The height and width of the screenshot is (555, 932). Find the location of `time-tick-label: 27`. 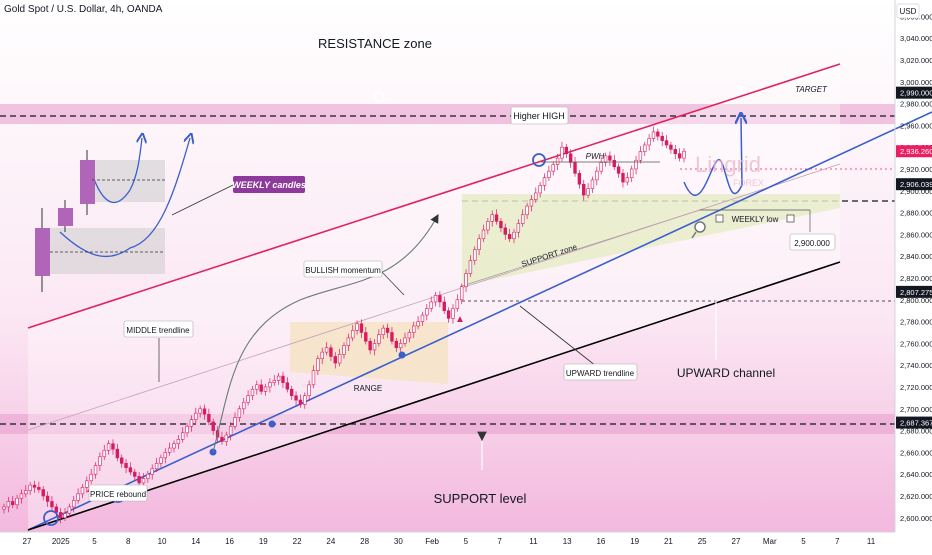

time-tick-label: 27 is located at coordinates (27, 541).